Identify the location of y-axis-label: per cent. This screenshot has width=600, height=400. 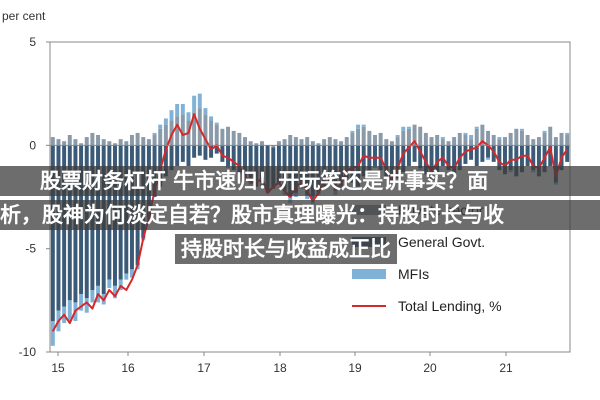
(24, 16).